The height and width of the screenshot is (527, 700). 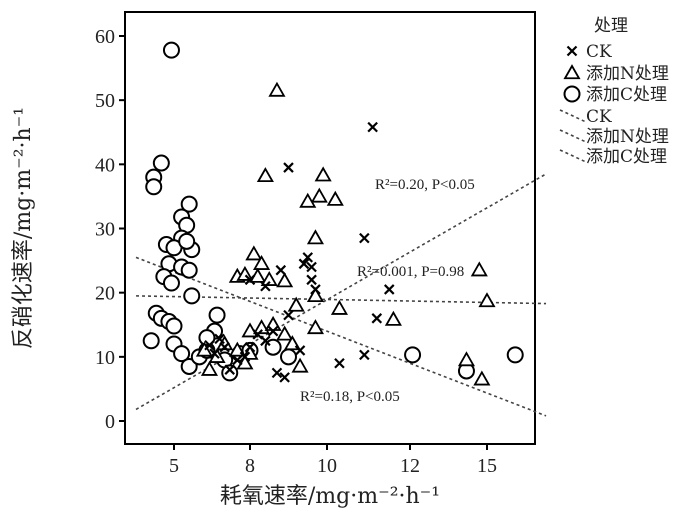 What do you see at coordinates (110, 422) in the screenshot?
I see `y-tick-label: 0` at bounding box center [110, 422].